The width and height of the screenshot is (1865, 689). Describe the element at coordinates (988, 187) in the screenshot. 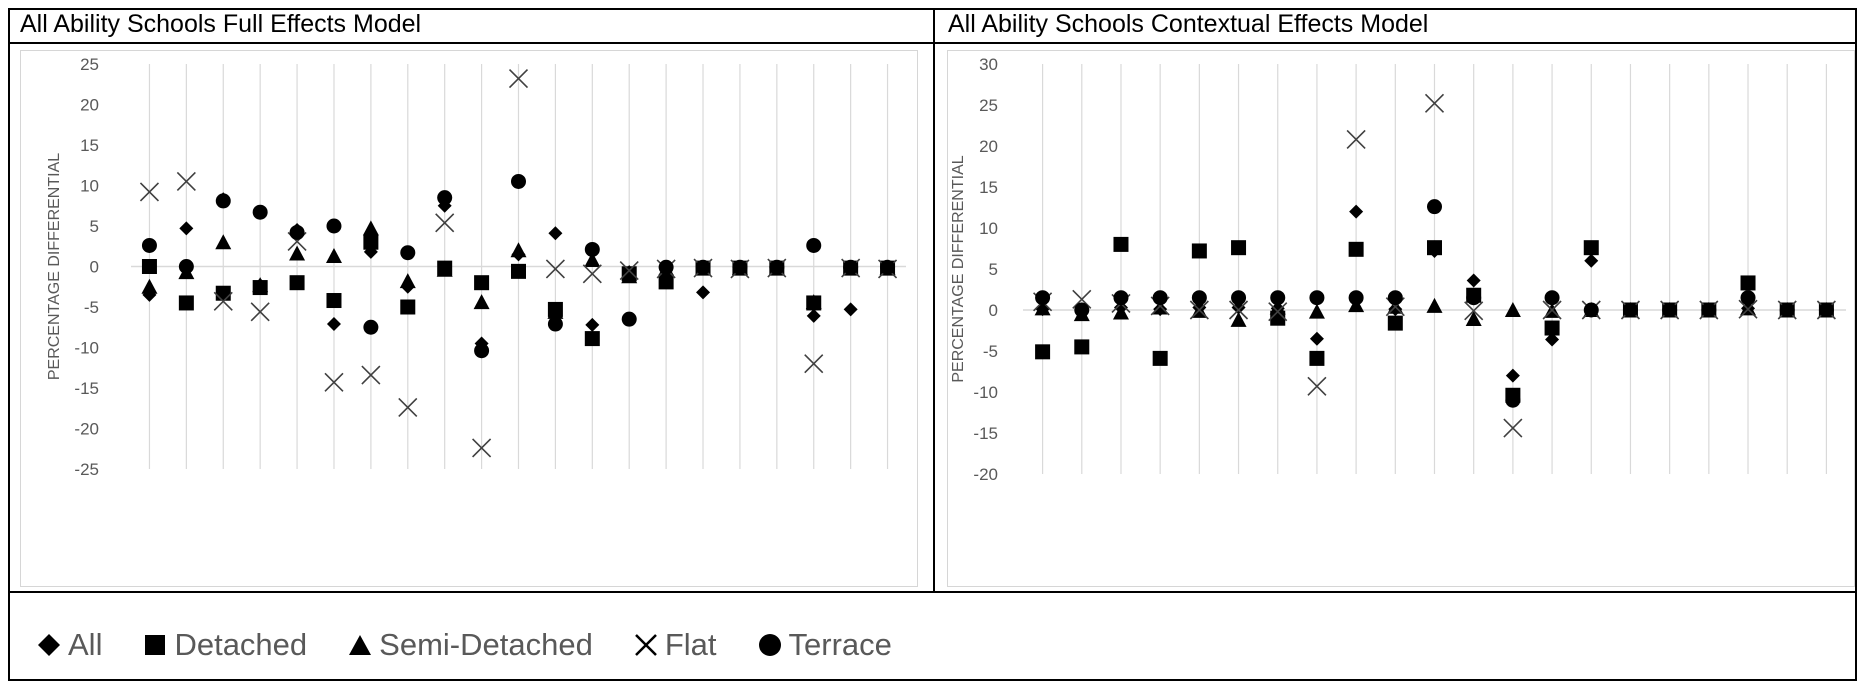

I see `y-tick-label: 15` at that location.